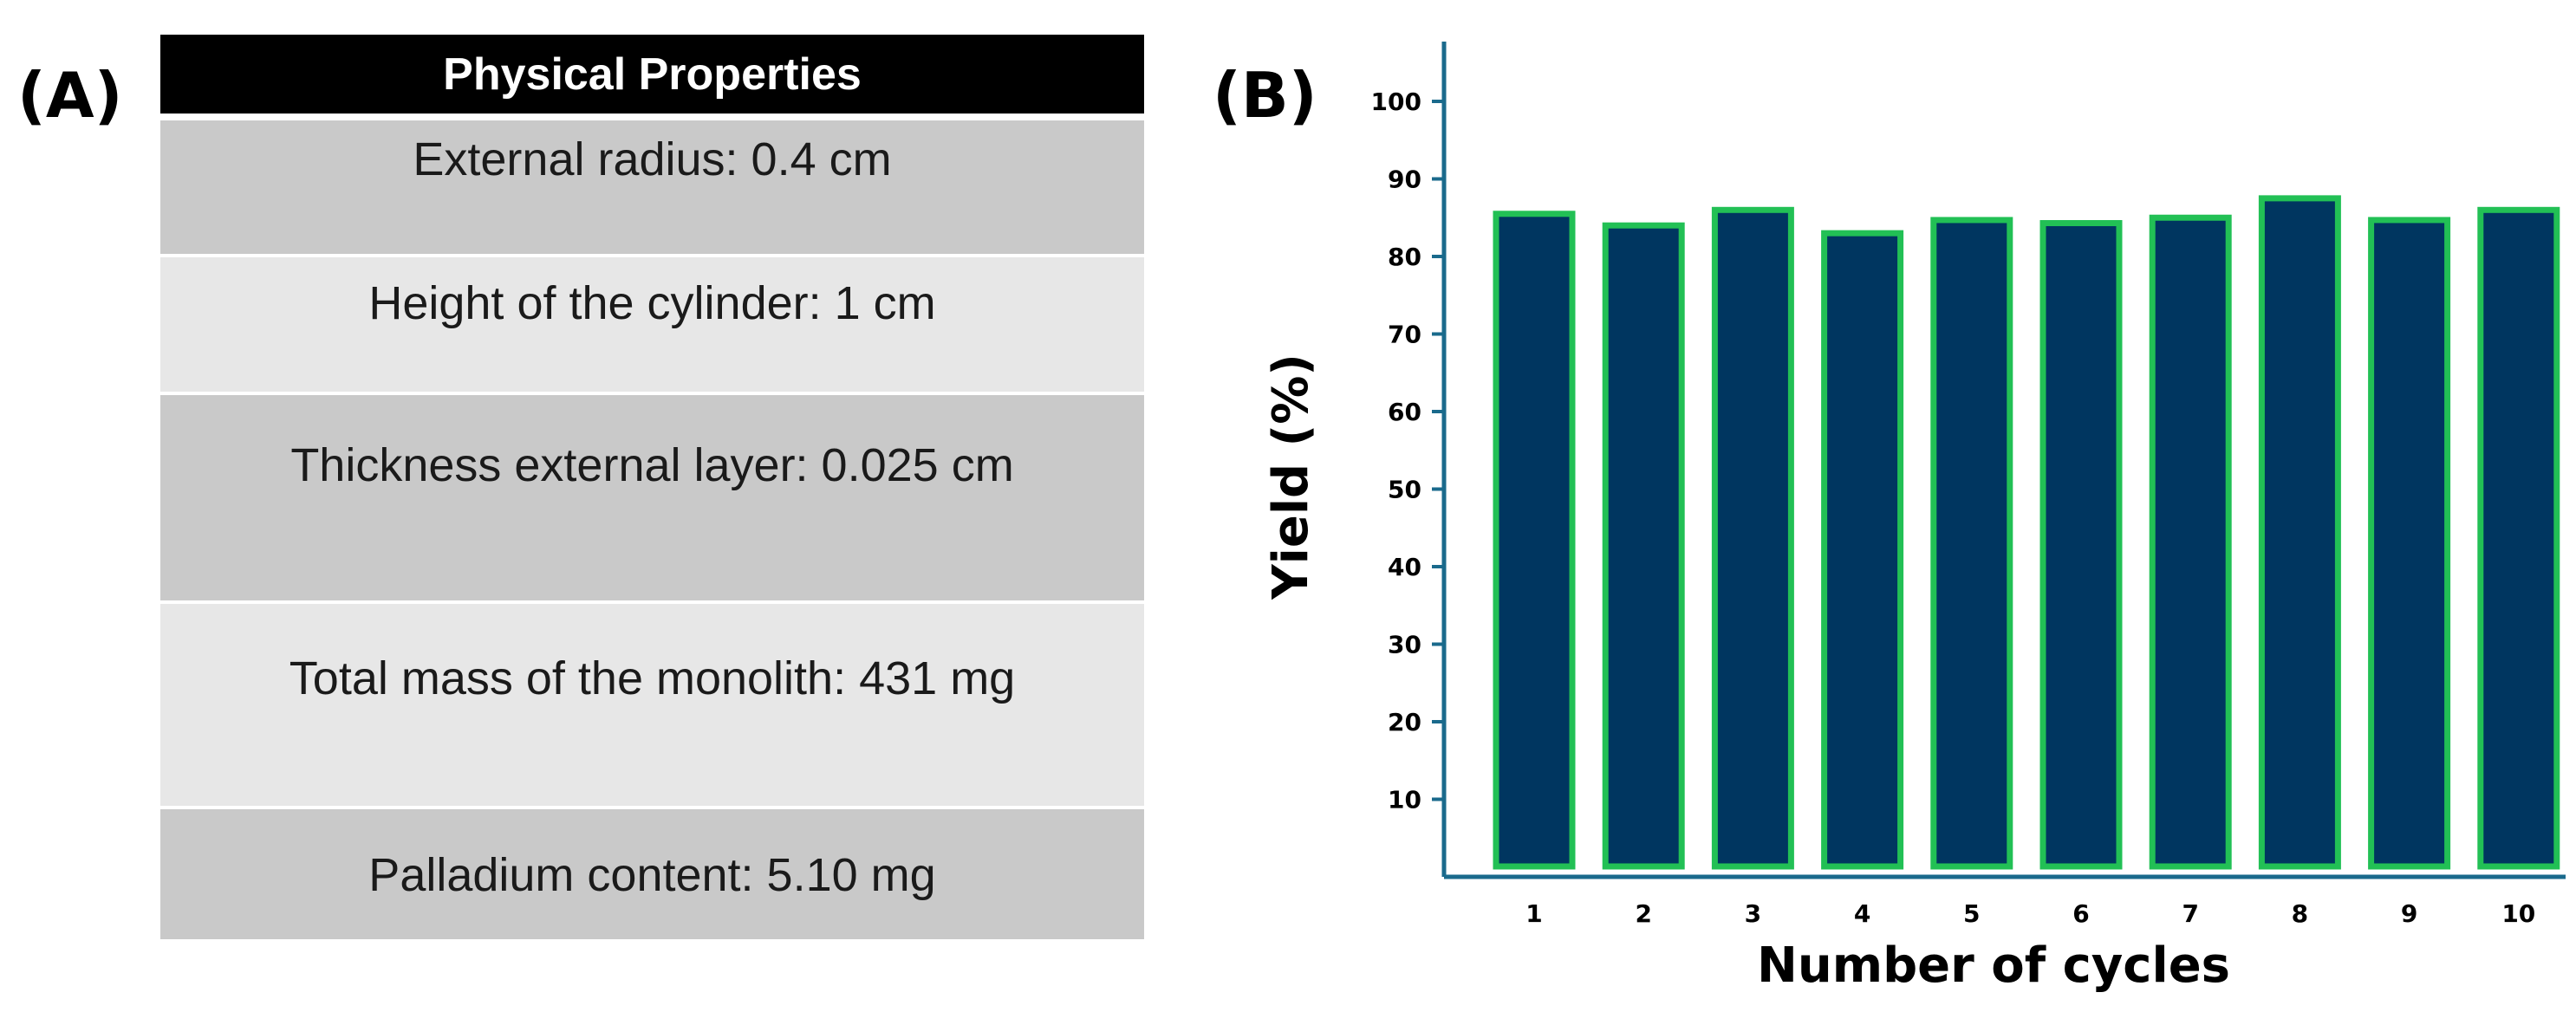 The image size is (2576, 1025). I want to click on table-row-text: External radius: 0.4 cm, so click(652, 159).